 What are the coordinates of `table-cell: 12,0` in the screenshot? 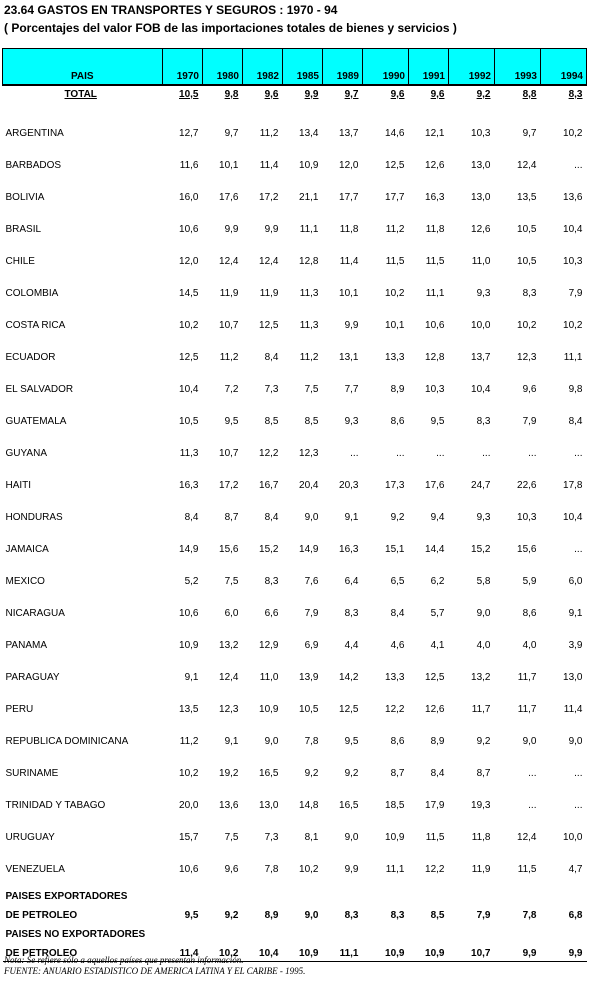 It's located at (349, 165).